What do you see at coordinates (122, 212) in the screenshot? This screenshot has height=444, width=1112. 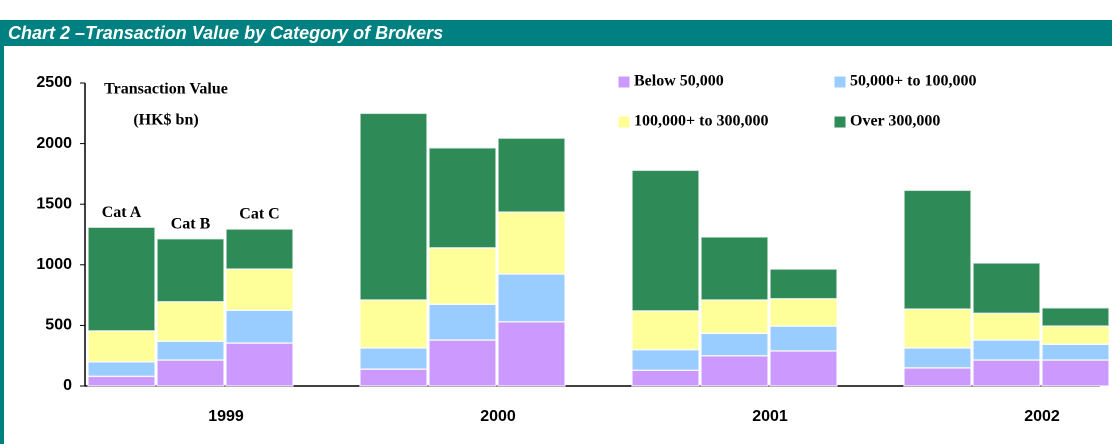 I see `bar-label: Cat A` at bounding box center [122, 212].